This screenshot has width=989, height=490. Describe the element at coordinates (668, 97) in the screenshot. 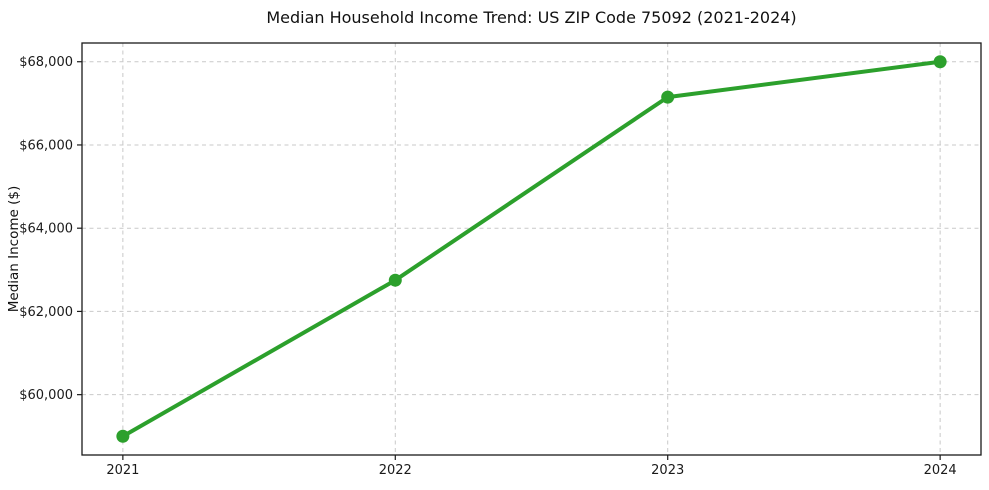

I see `data-point-2023` at that location.